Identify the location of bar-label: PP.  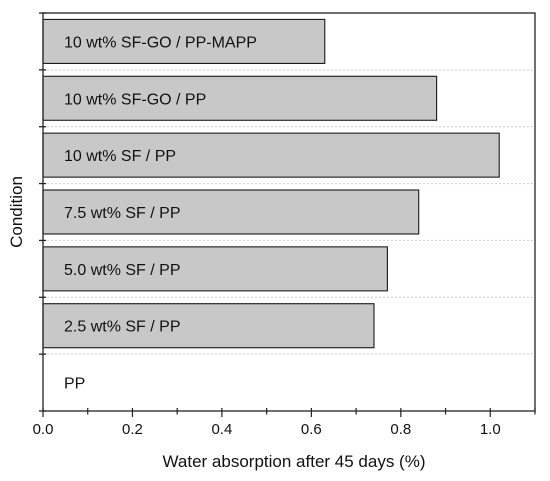
(74, 384).